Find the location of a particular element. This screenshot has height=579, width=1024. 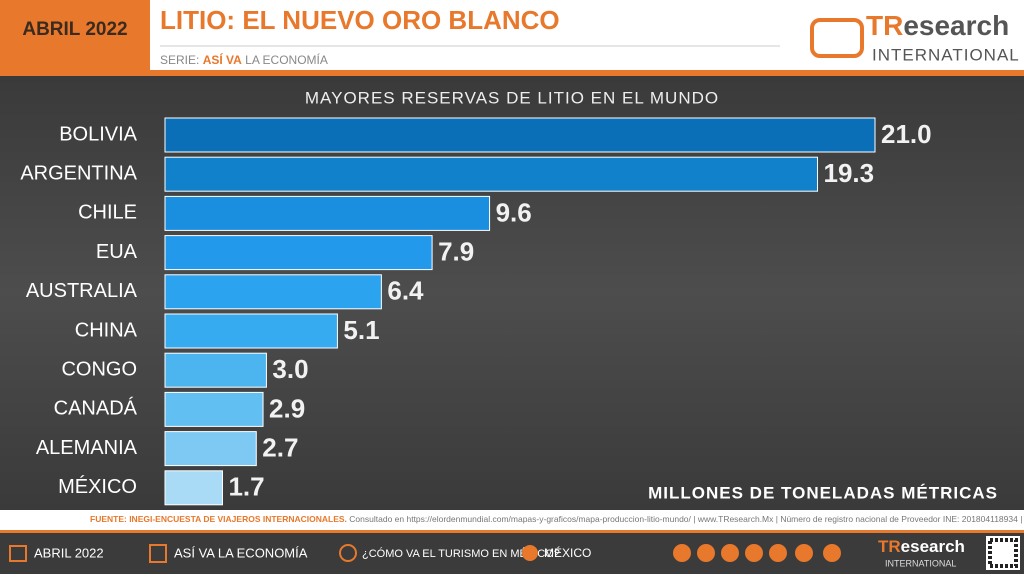

footer-country: MÉXICO is located at coordinates (567, 552).